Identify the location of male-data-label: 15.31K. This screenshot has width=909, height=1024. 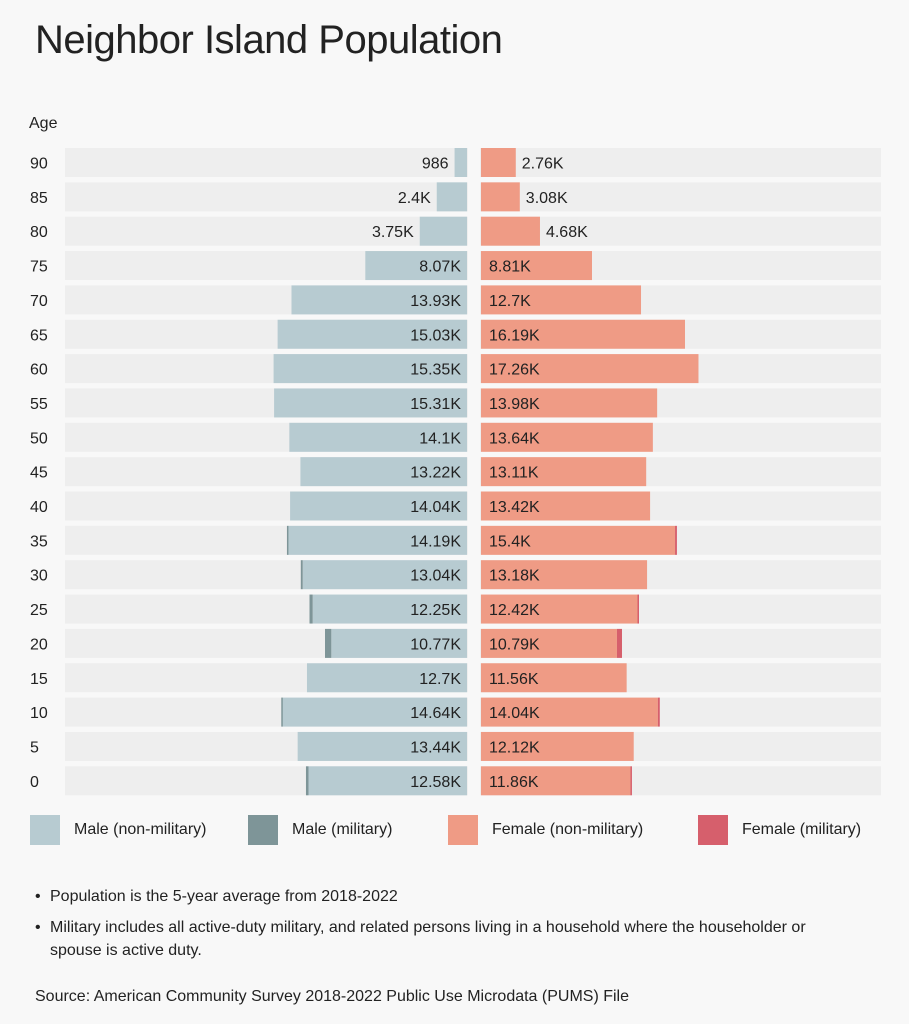
(435, 404).